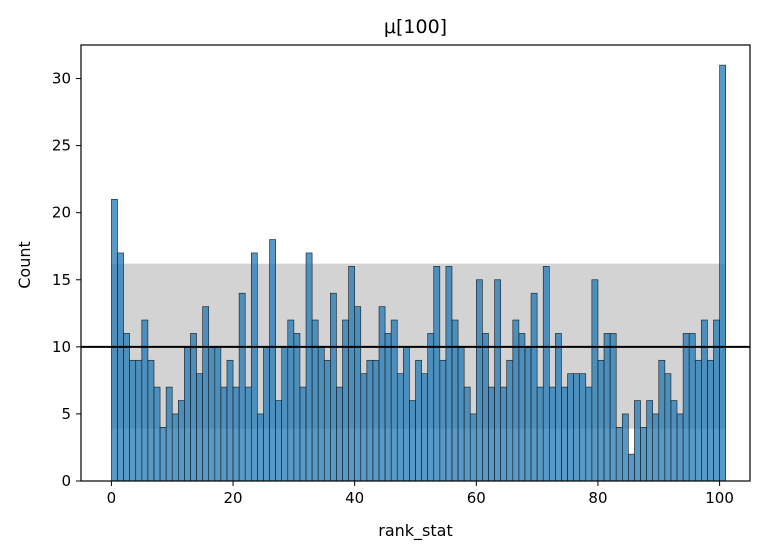 Image resolution: width=764 pixels, height=555 pixels. Describe the element at coordinates (476, 498) in the screenshot. I see `x-tick-label: 60` at that location.